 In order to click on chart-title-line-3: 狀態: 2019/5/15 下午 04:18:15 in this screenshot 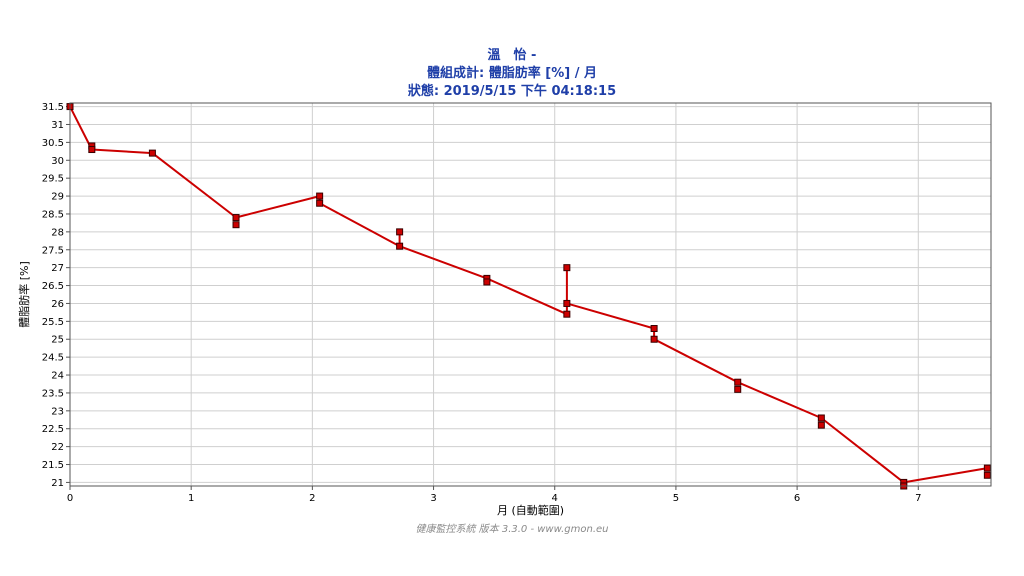, I will do `click(512, 91)`.